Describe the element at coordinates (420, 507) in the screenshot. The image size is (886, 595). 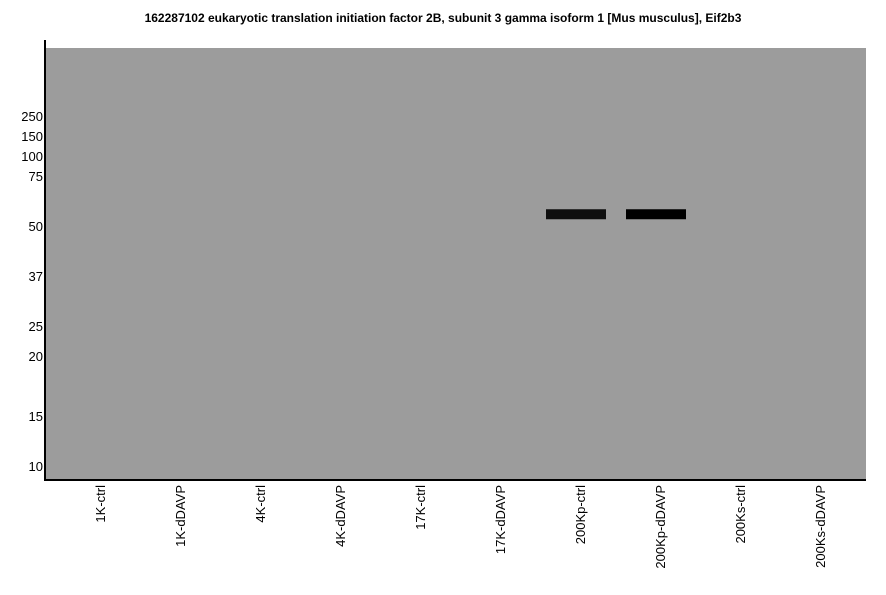
I see `lane-label: 17K-ctrl` at that location.